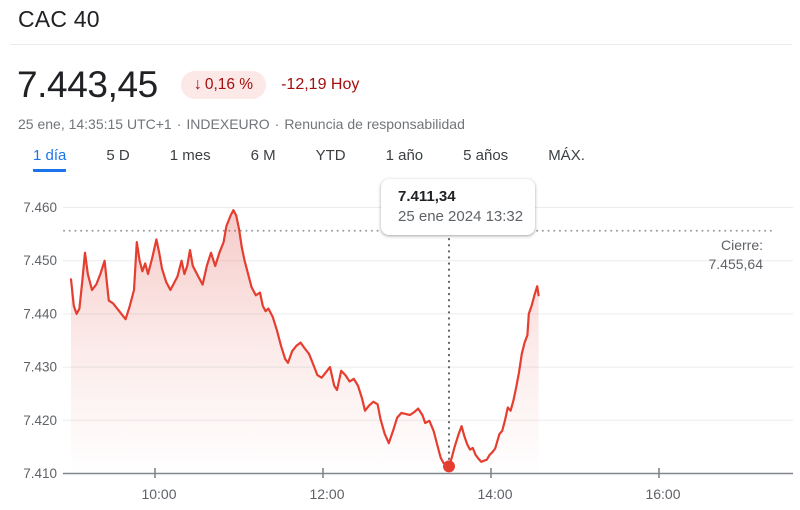  Describe the element at coordinates (59, 19) in the screenshot. I see `page-title: CAC 40` at that location.